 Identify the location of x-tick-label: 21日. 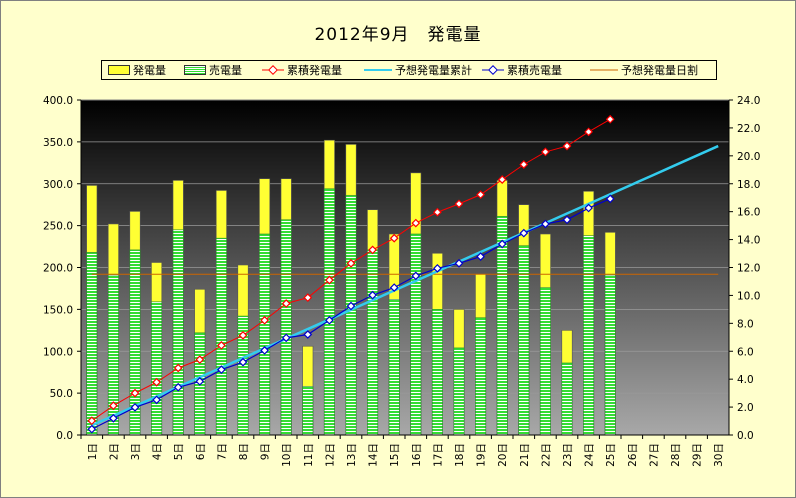
(525, 455).